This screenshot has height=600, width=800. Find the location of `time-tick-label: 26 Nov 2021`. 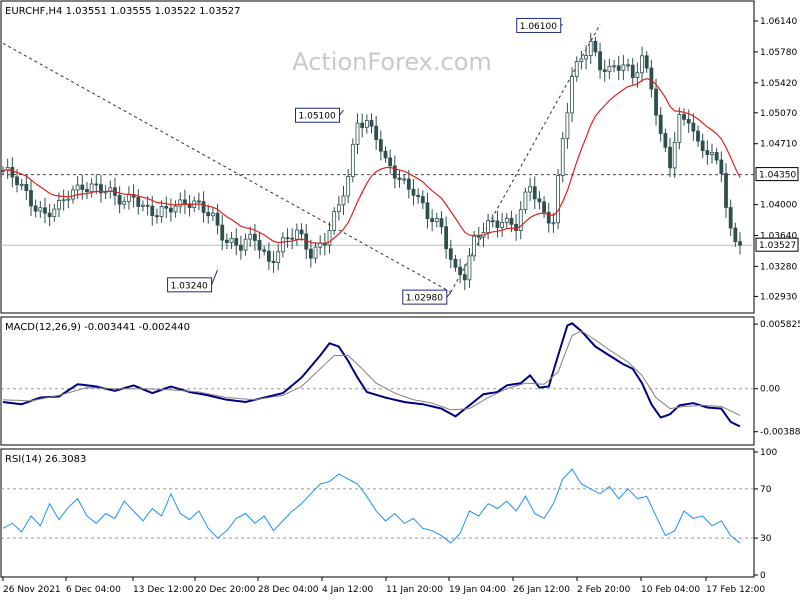

time-tick-label: 26 Nov 2021 is located at coordinates (32, 590).